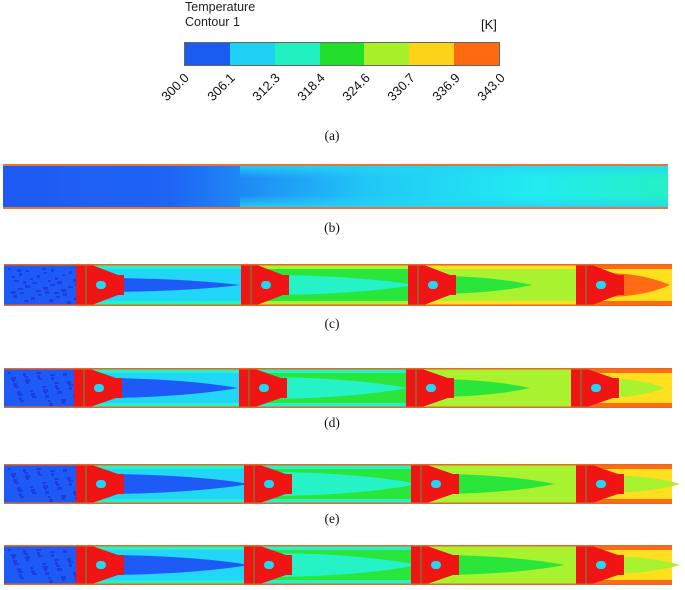  Describe the element at coordinates (332, 422) in the screenshot. I see `caption-d: (d)` at that location.